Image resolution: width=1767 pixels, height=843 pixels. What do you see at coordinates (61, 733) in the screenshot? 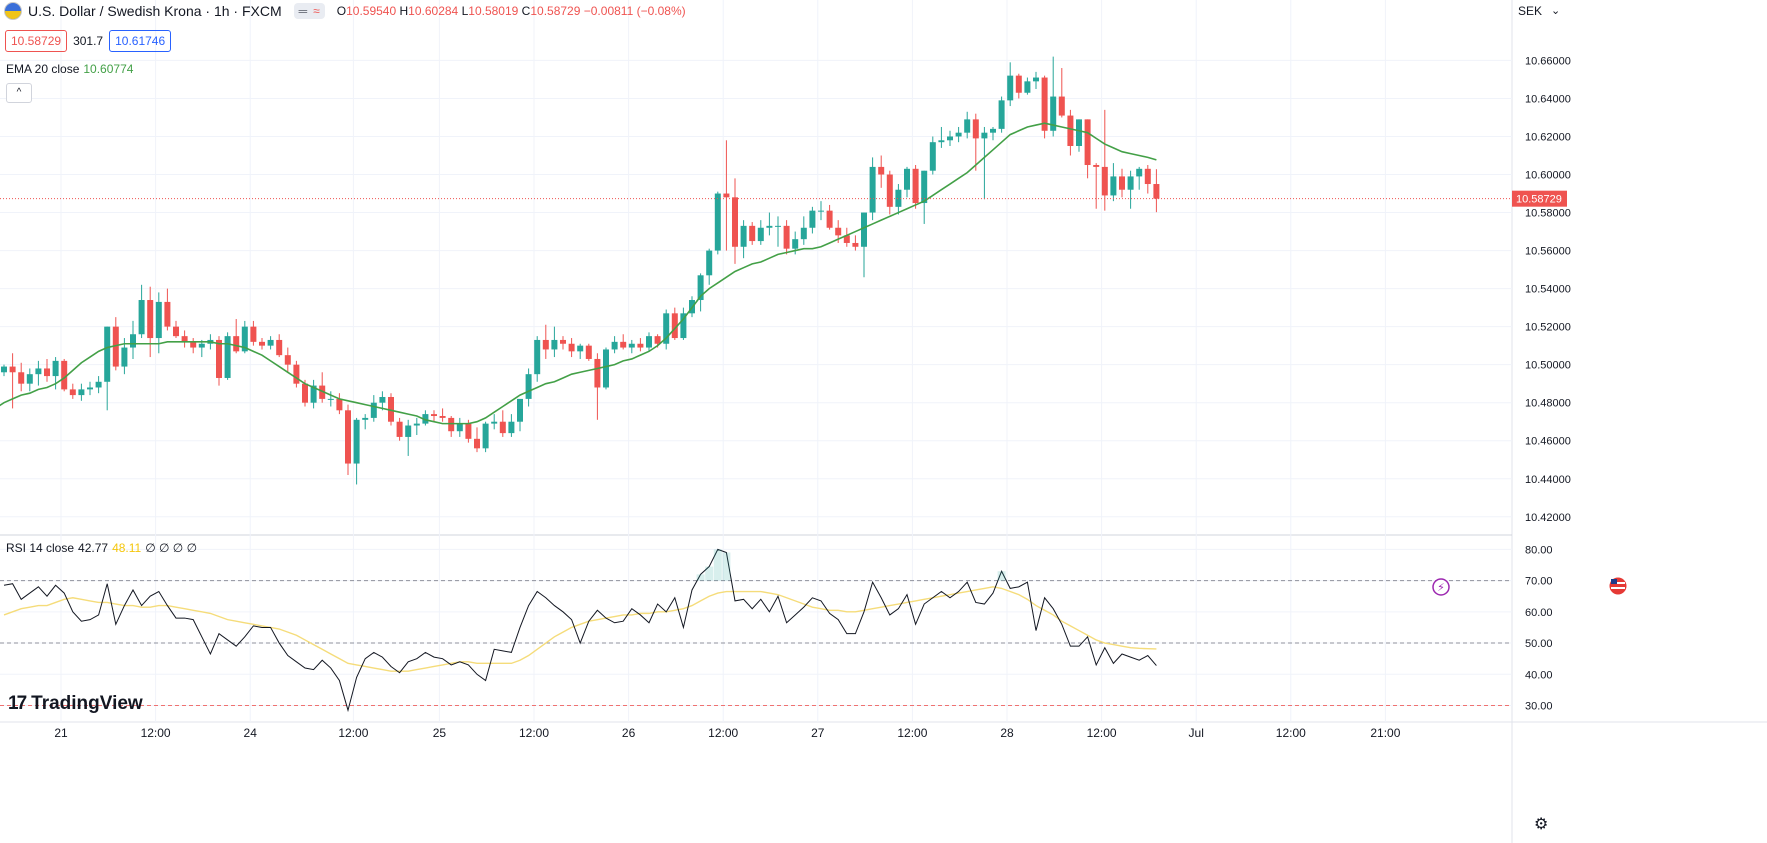
I see `time-tick-label: 21` at bounding box center [61, 733].